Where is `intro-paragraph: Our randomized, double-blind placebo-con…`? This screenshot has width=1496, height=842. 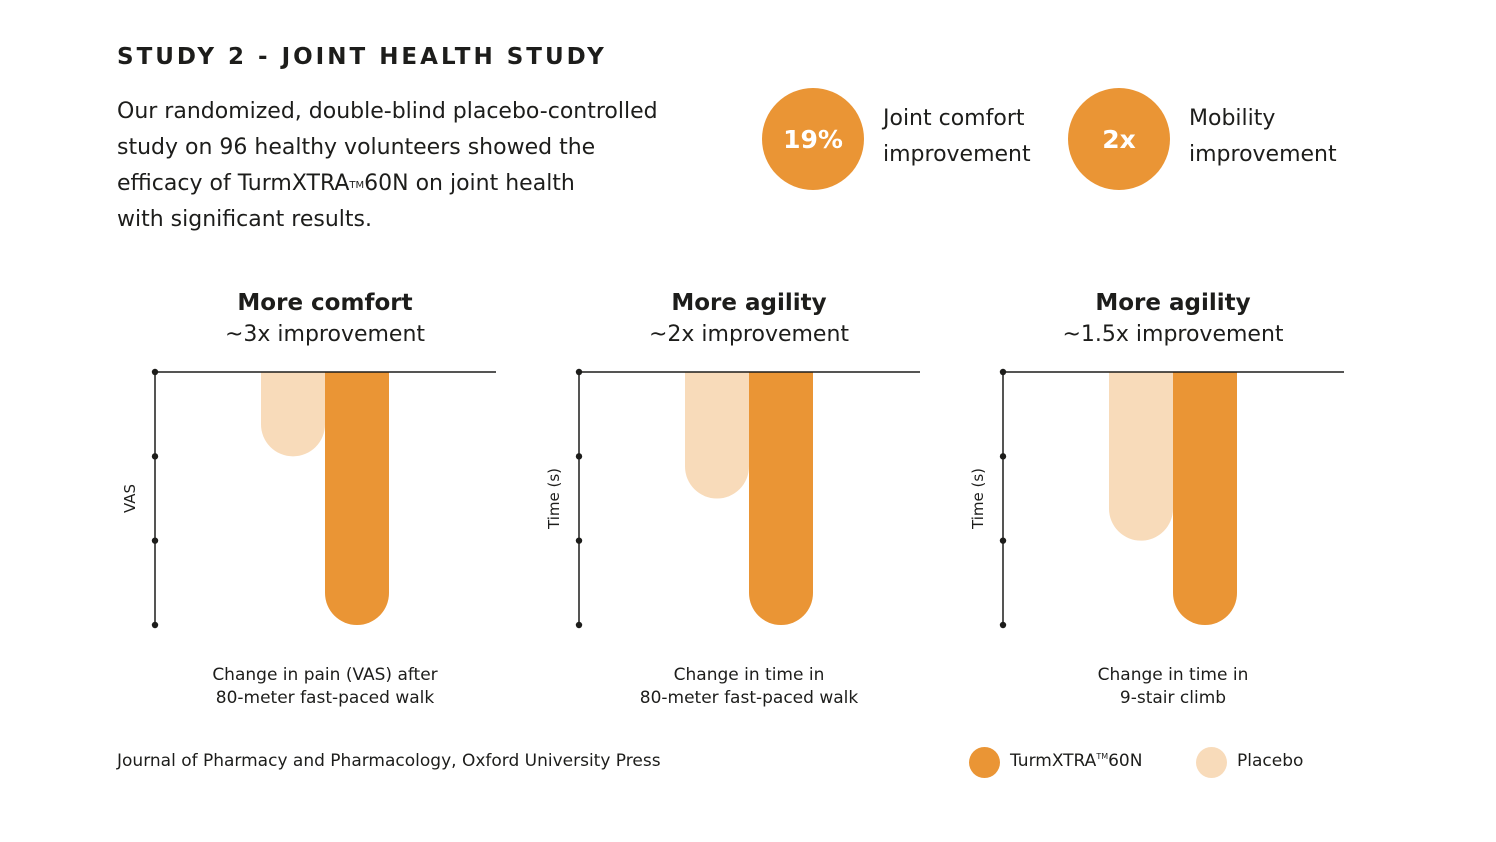
intro-paragraph: Our randomized, double-blind placebo-con… is located at coordinates (417, 166).